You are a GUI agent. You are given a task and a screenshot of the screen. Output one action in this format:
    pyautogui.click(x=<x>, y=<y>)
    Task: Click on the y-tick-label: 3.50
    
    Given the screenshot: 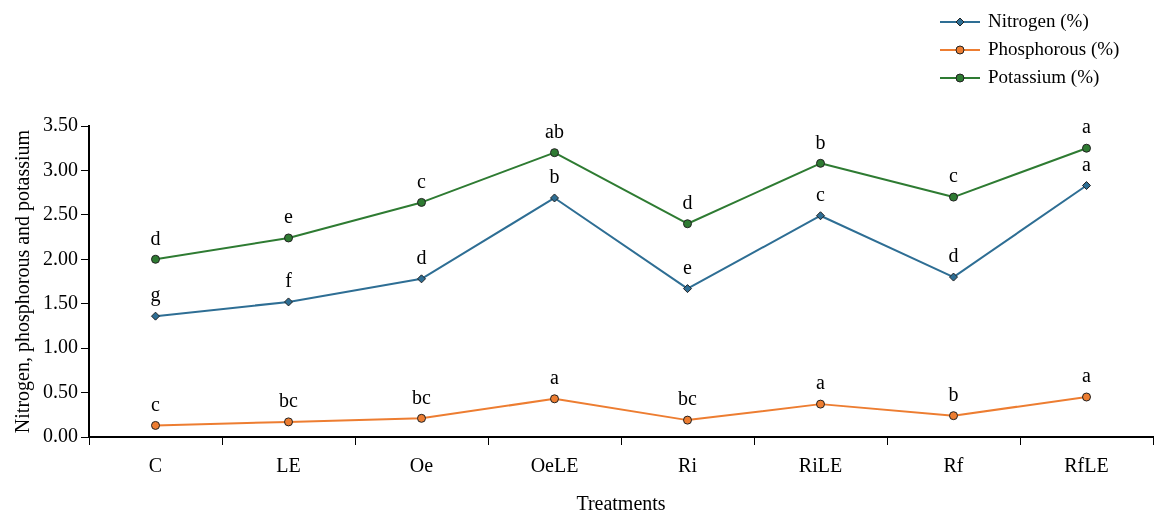 What is the action you would take?
    pyautogui.click(x=60, y=124)
    